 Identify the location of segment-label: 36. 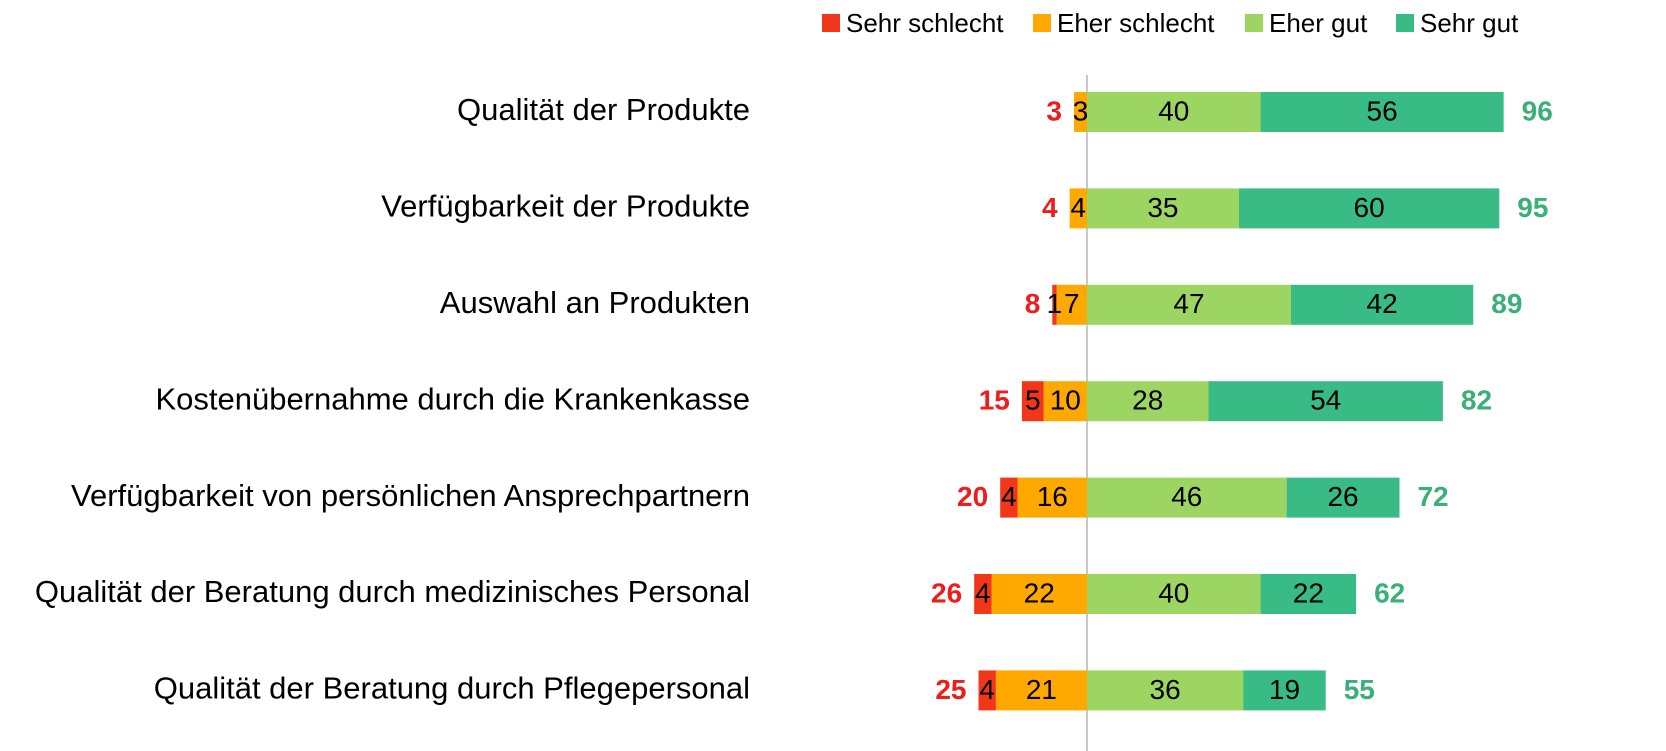
(1165, 689).